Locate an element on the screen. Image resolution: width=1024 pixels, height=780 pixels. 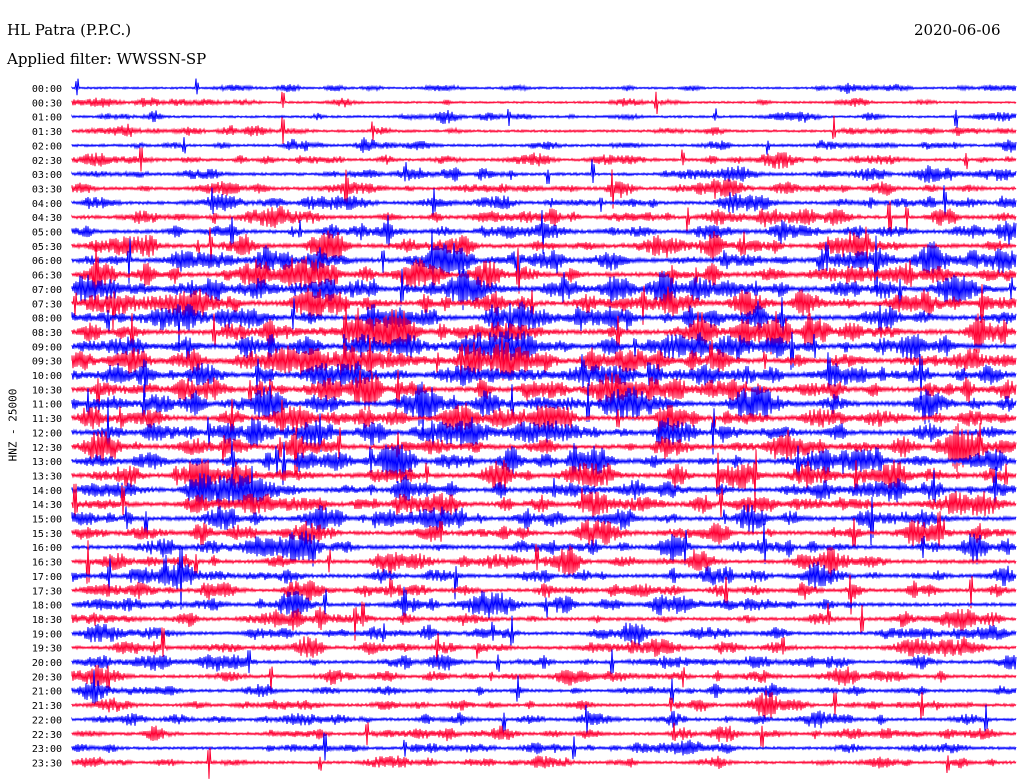
row-time-label: 14:00 is located at coordinates (47, 491).